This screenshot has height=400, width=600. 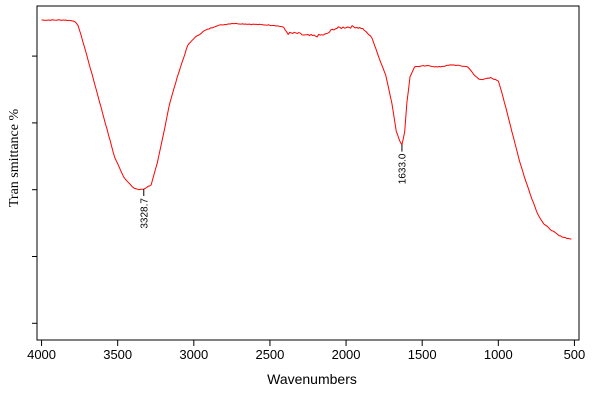 I want to click on y-axis-ticks, so click(x=34, y=189).